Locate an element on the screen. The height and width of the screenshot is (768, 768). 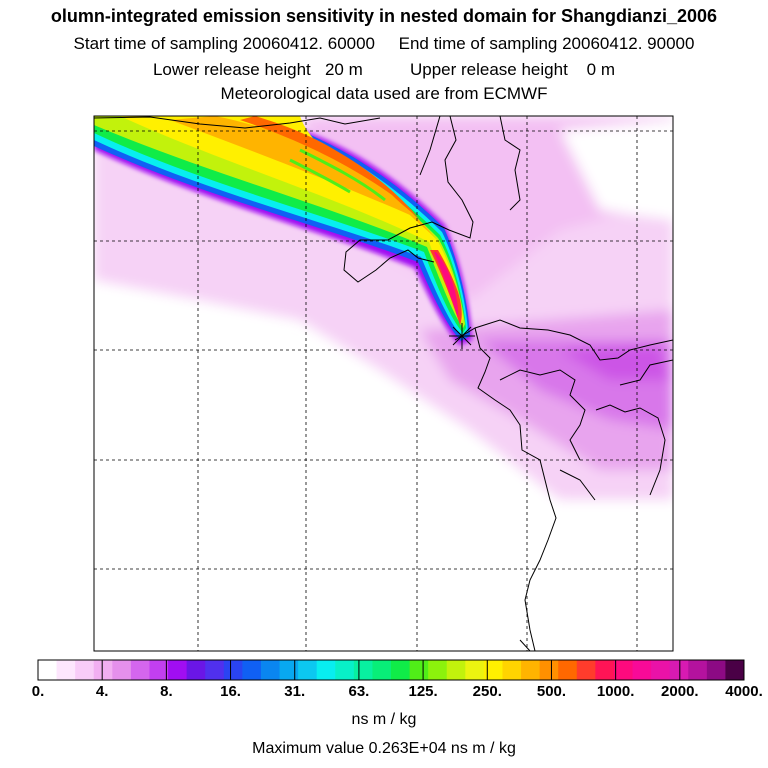
colorbar-tick-label: 2000. is located at coordinates (680, 691).